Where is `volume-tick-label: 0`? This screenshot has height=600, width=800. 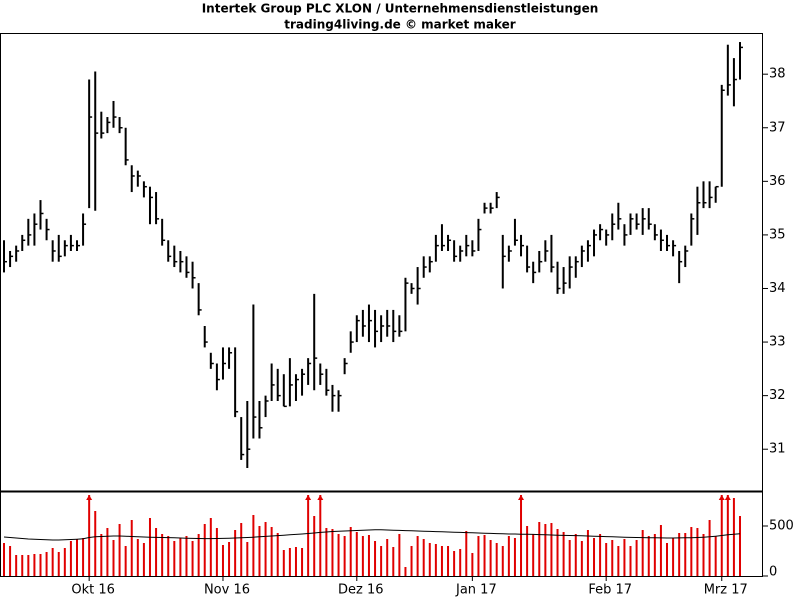
volume-tick-label: 0 is located at coordinates (773, 572).